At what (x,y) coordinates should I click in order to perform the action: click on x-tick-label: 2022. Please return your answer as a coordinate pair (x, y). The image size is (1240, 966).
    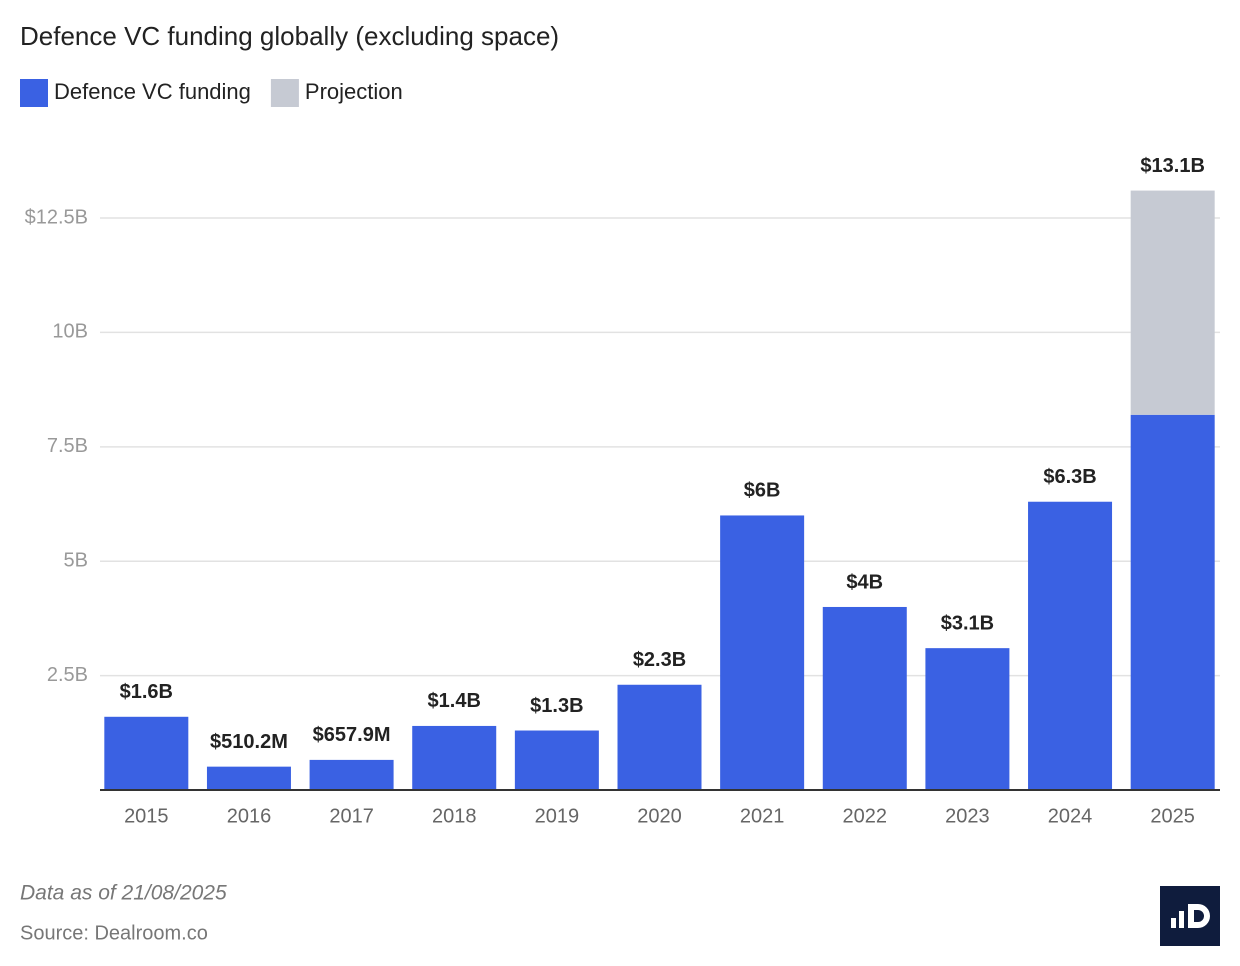
    Looking at the image, I should click on (865, 816).